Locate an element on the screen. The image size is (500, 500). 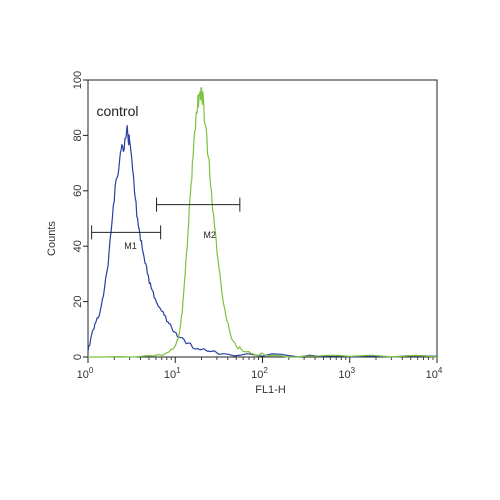
gate-label-m2: M2 is located at coordinates (209, 235).